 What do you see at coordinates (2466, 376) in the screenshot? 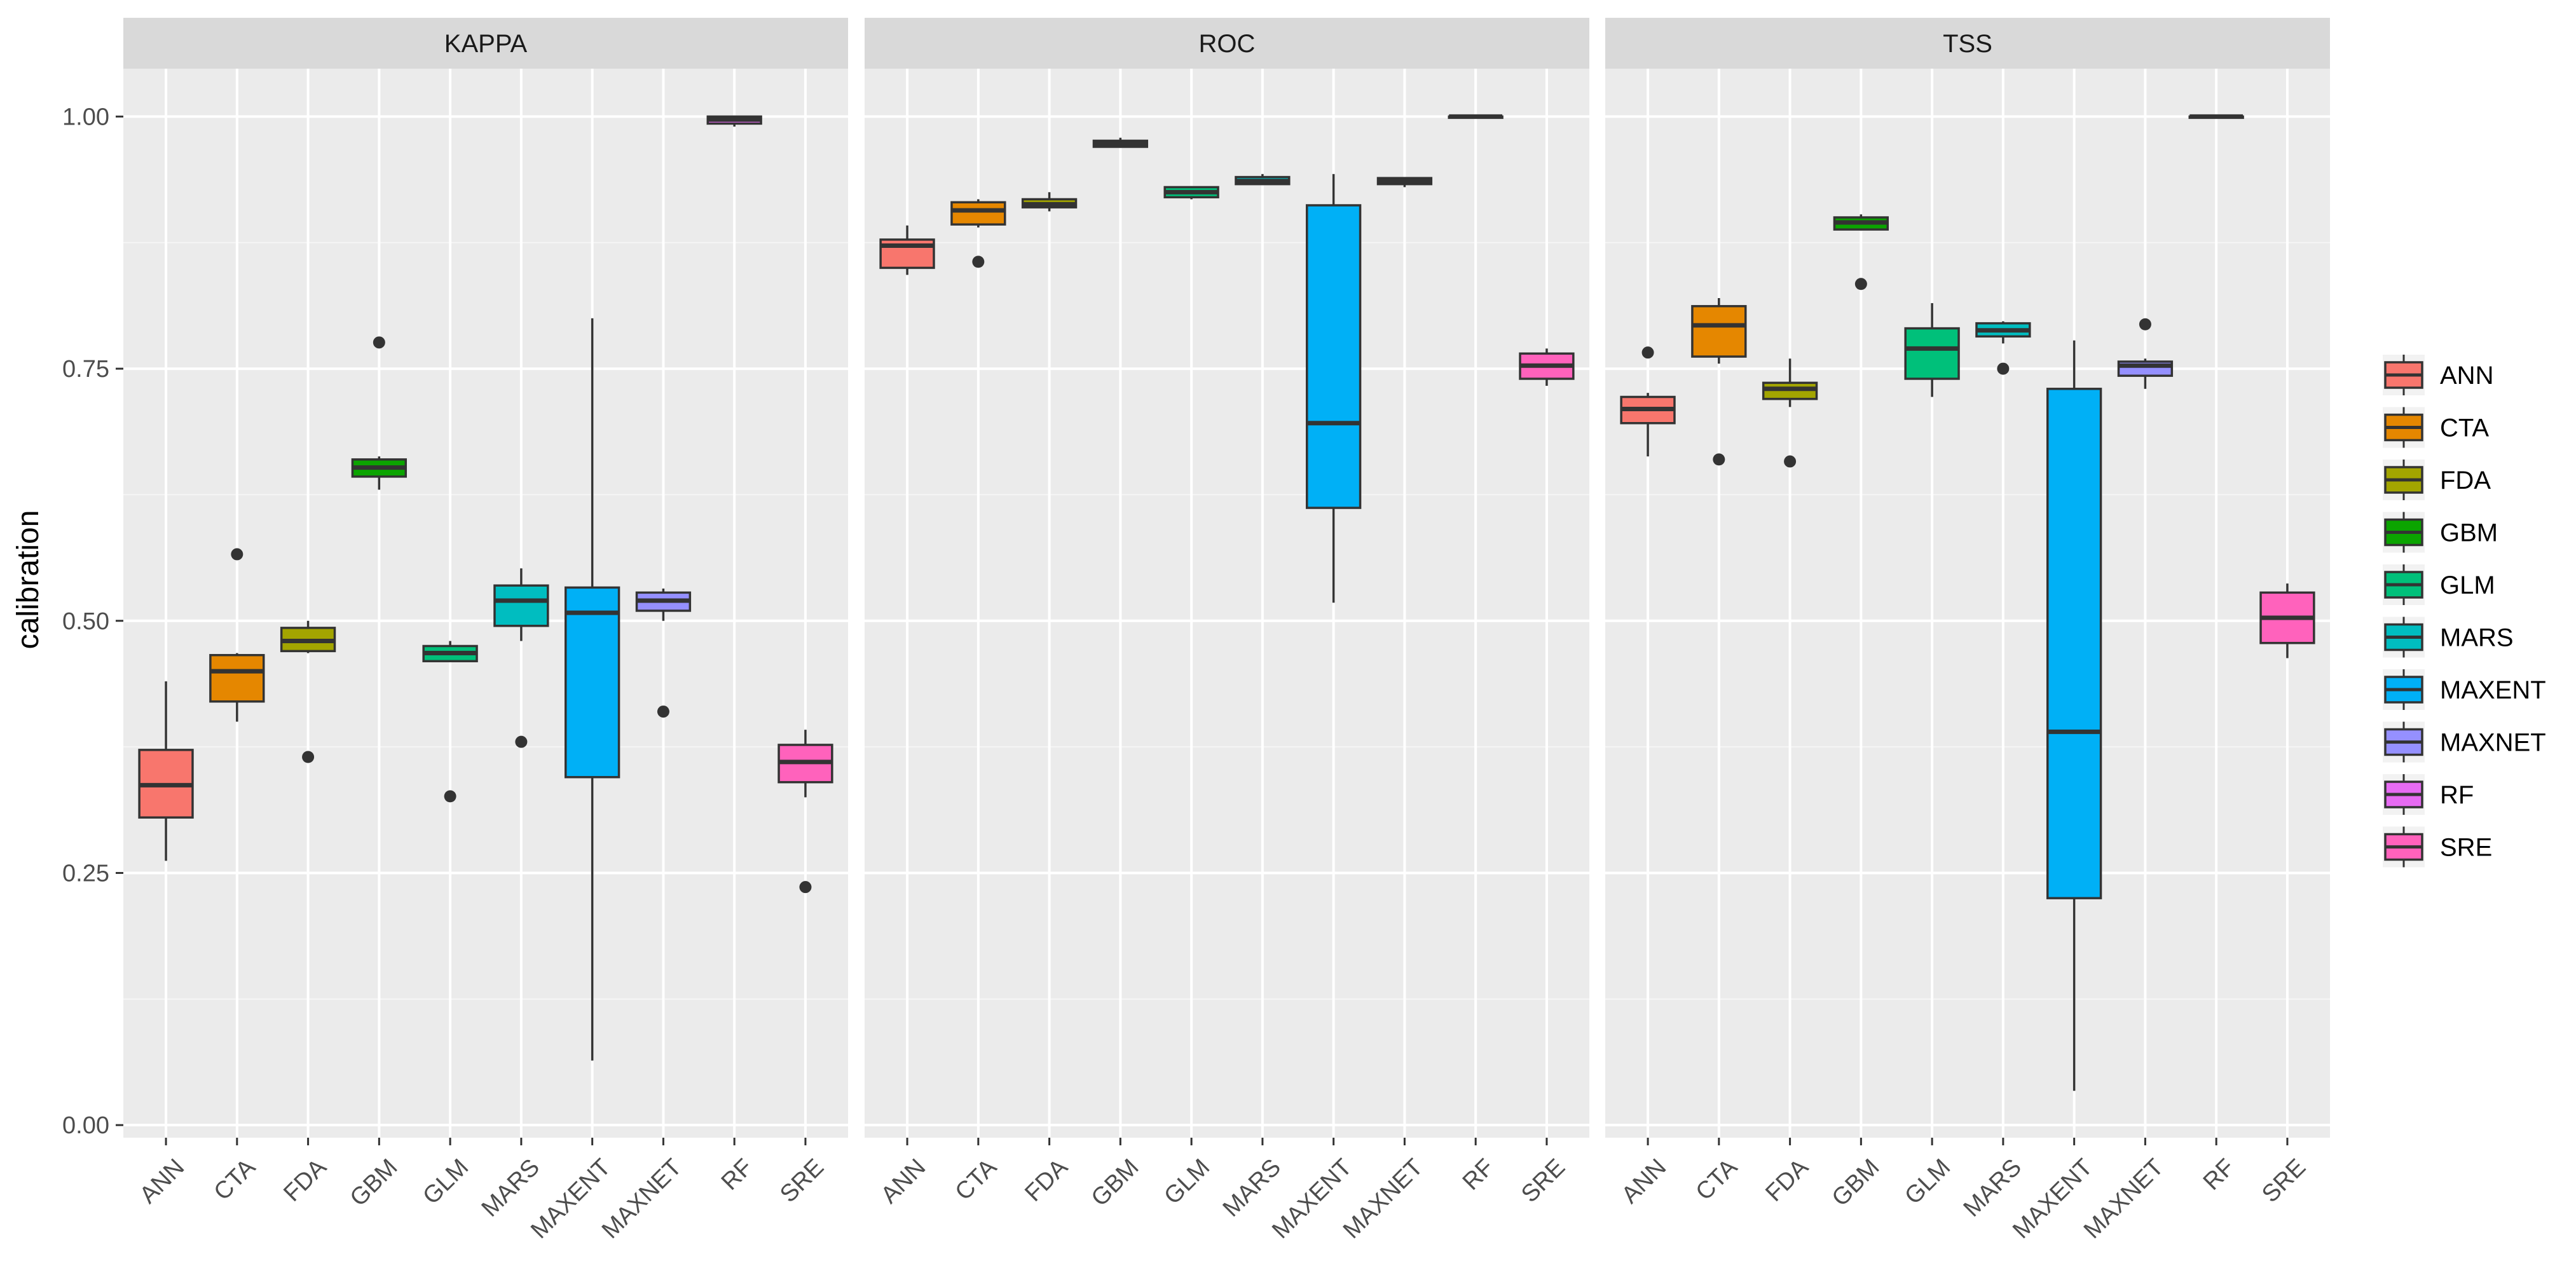
I see `legend-label: ANN` at bounding box center [2466, 376].